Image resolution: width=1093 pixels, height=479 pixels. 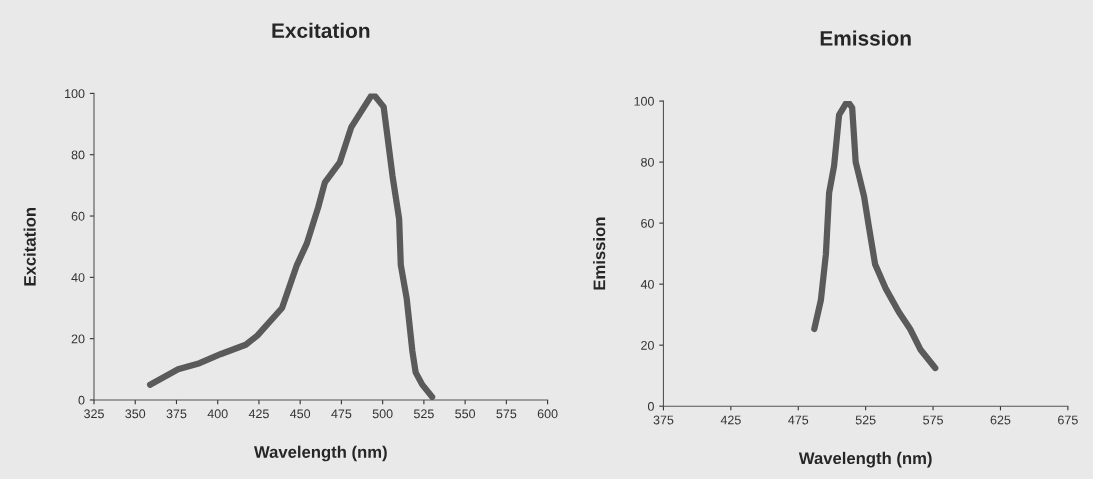 I want to click on x-tick-label: 625, so click(x=1000, y=420).